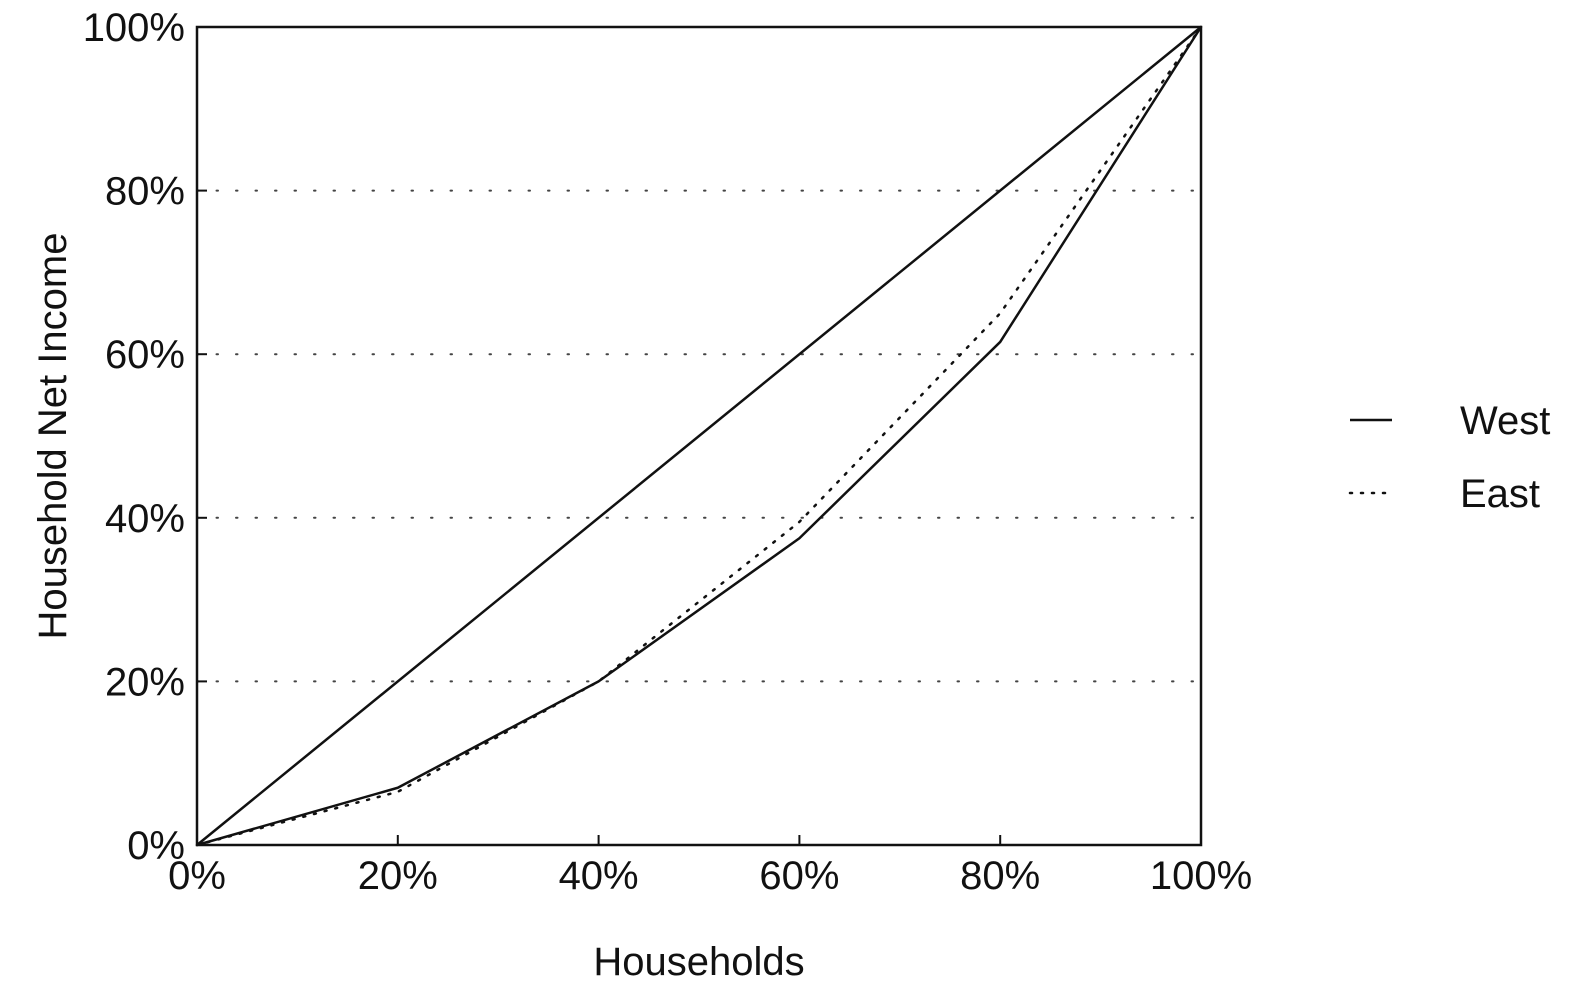 The width and height of the screenshot is (1588, 992). Describe the element at coordinates (145, 437) in the screenshot. I see `y-axis-ticks: 0% 20% 40% 60% 80% 100%` at that location.